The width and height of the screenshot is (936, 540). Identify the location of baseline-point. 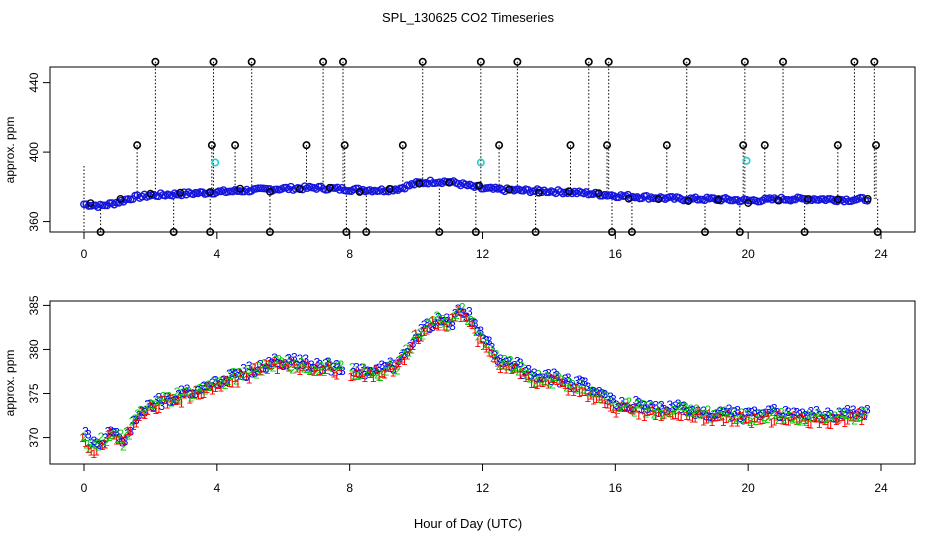
(381, 189).